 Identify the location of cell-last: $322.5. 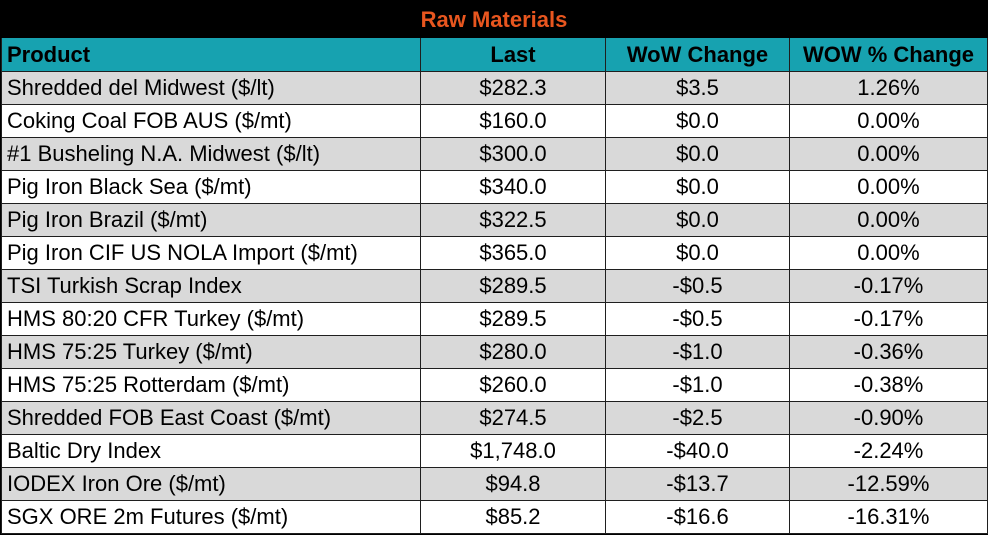
(513, 220).